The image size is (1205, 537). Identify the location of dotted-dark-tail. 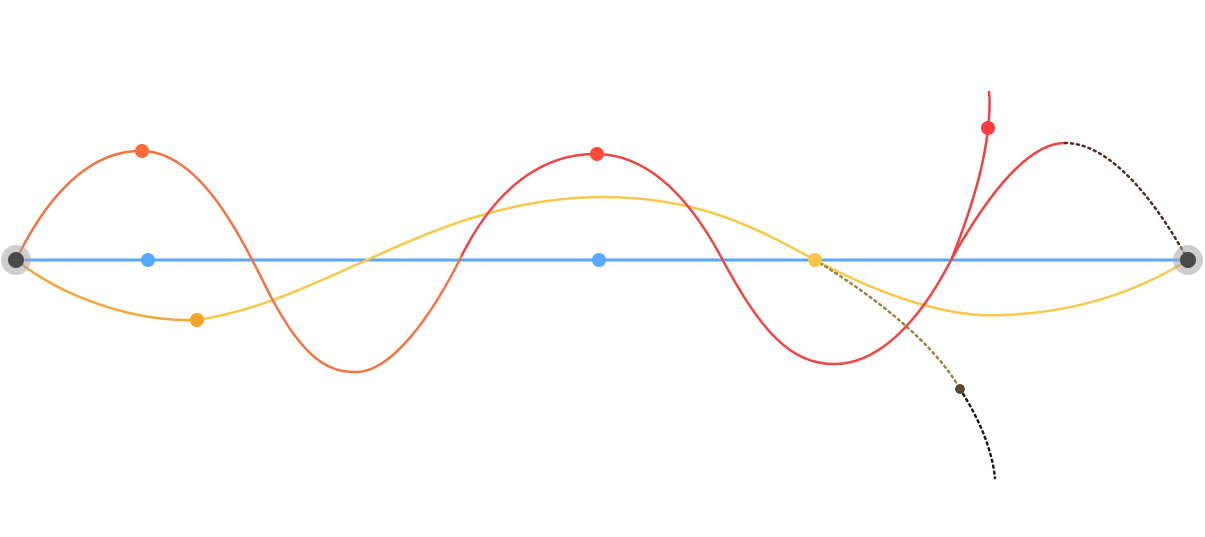
(977, 433).